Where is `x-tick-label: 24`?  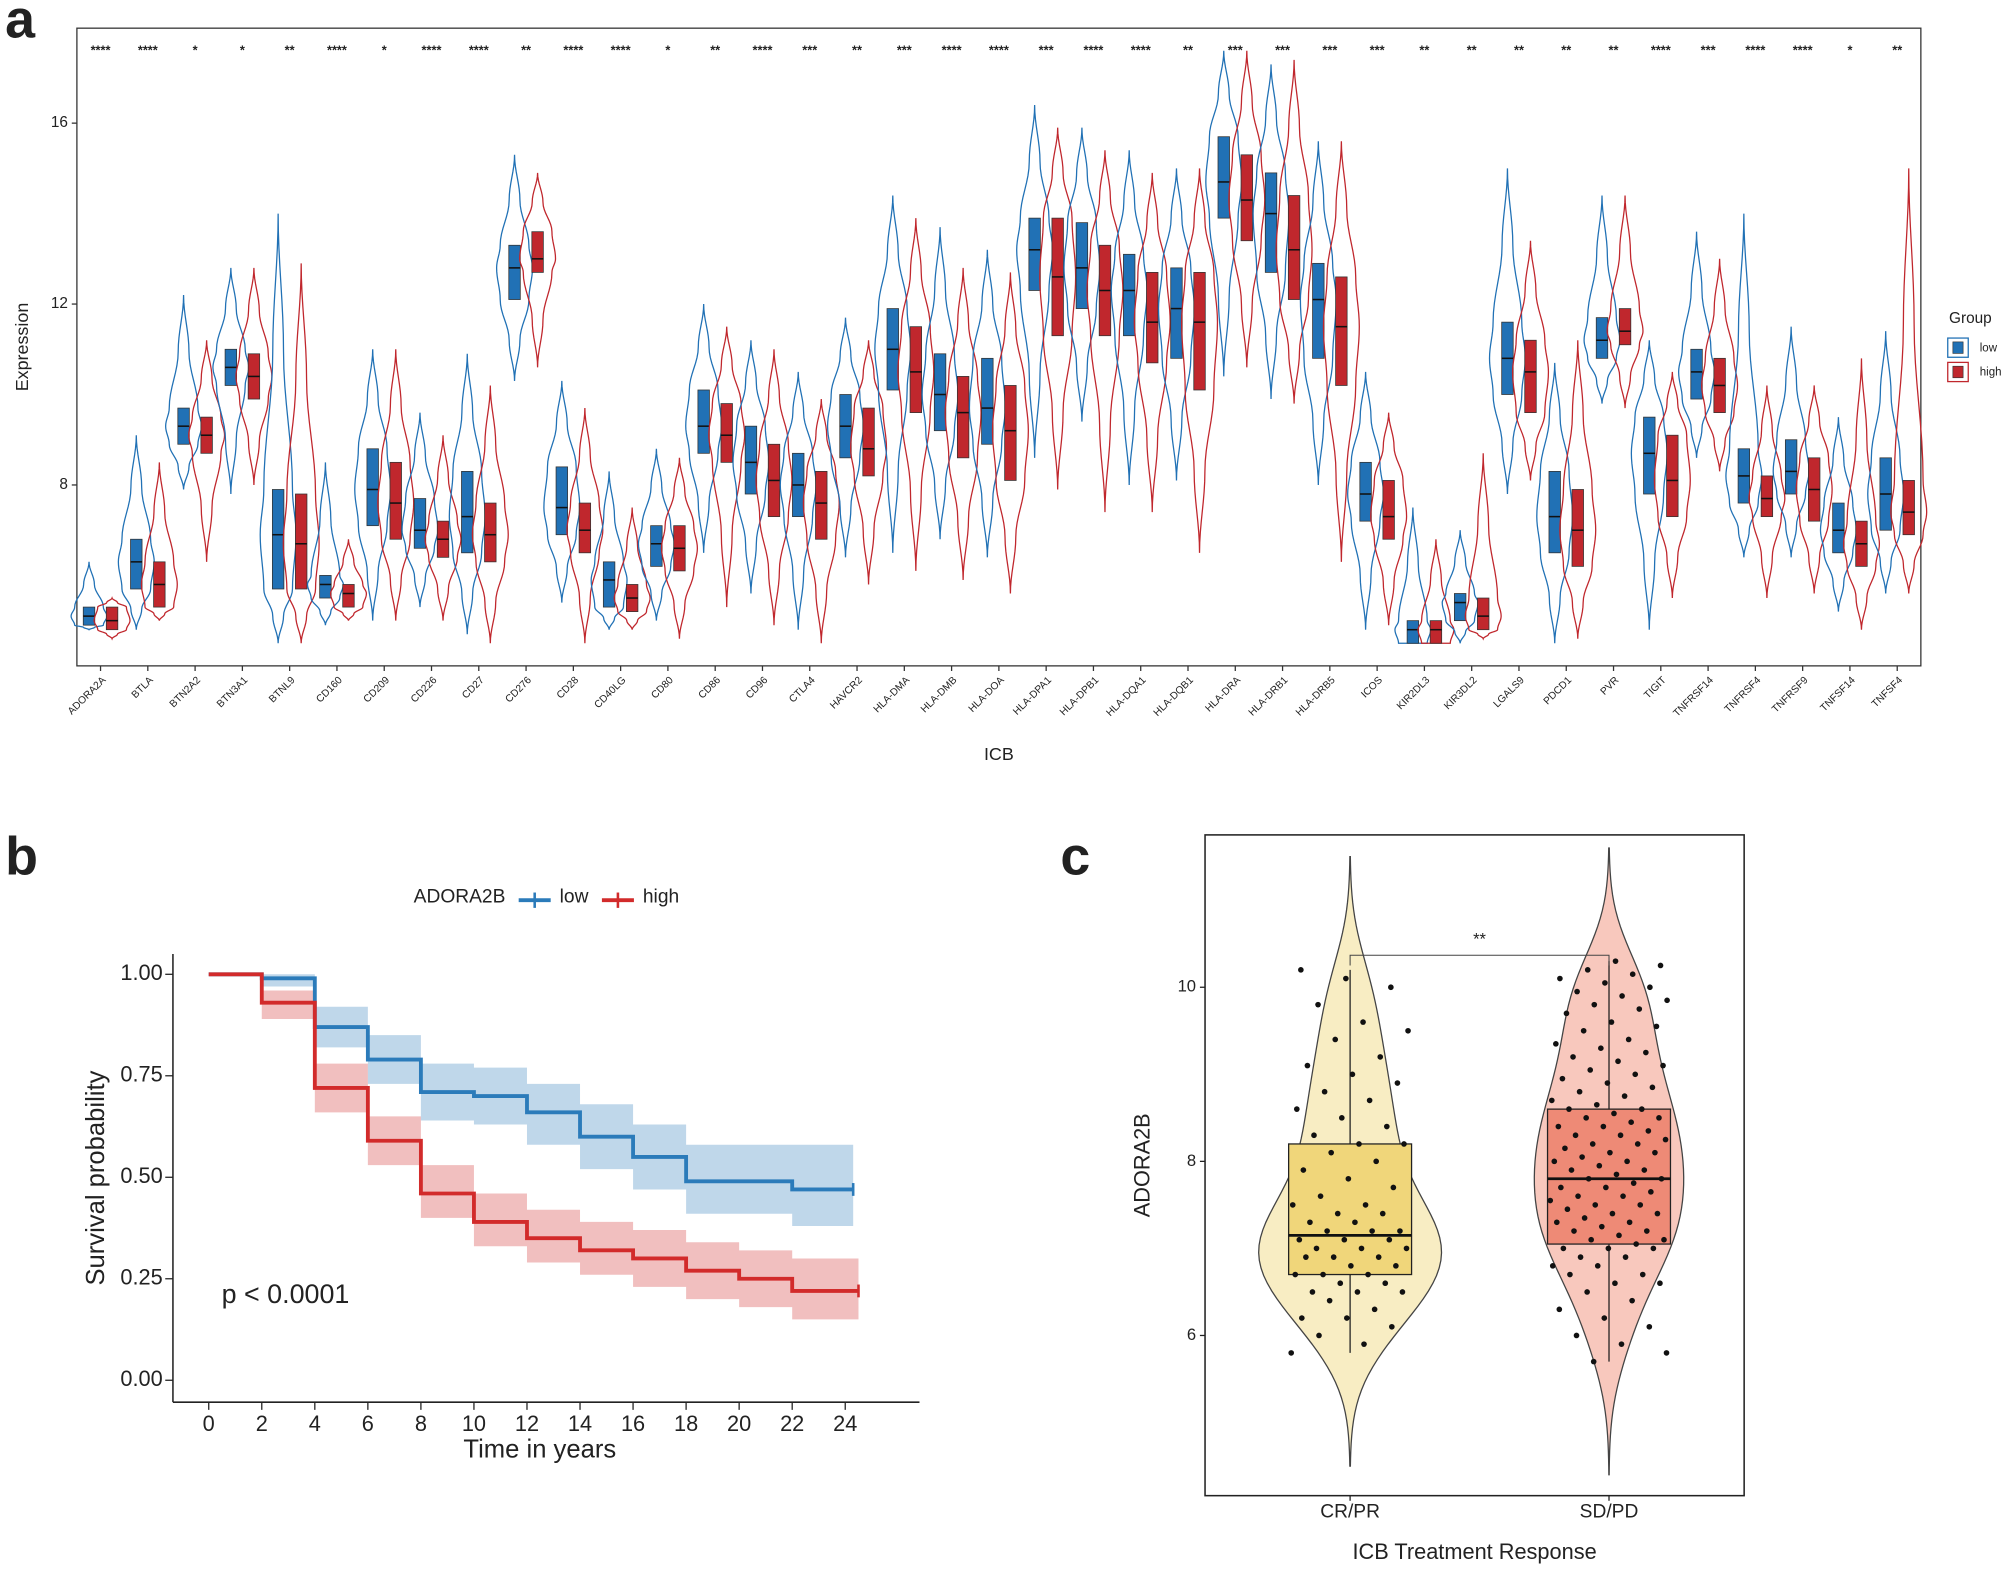
x-tick-label: 24 is located at coordinates (845, 1423).